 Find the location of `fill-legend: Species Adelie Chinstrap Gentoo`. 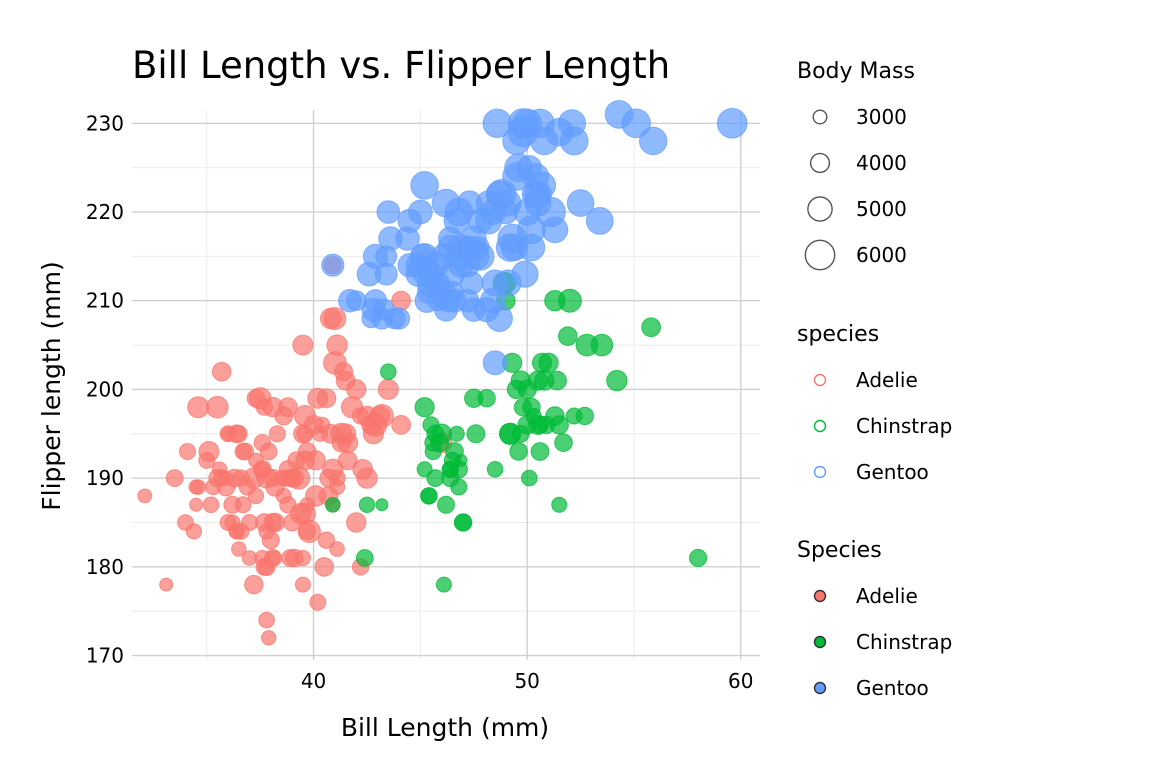

fill-legend: Species Adelie Chinstrap Gentoo is located at coordinates (874, 619).